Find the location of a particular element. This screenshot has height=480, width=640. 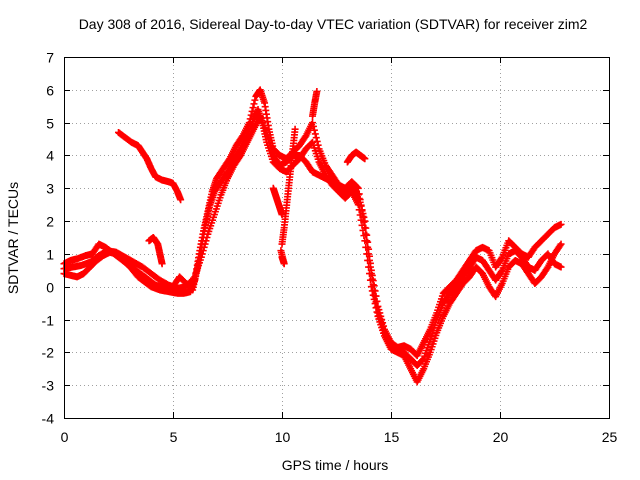

y-tick-label: 3 is located at coordinates (50, 189).